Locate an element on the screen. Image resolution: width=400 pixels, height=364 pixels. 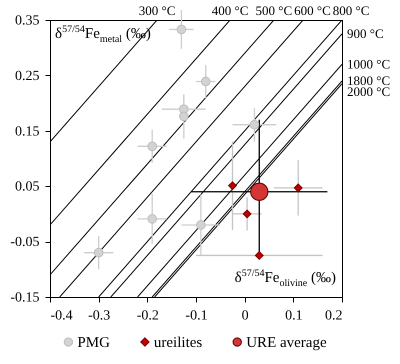
series-label: 400 °C is located at coordinates (230, 10).